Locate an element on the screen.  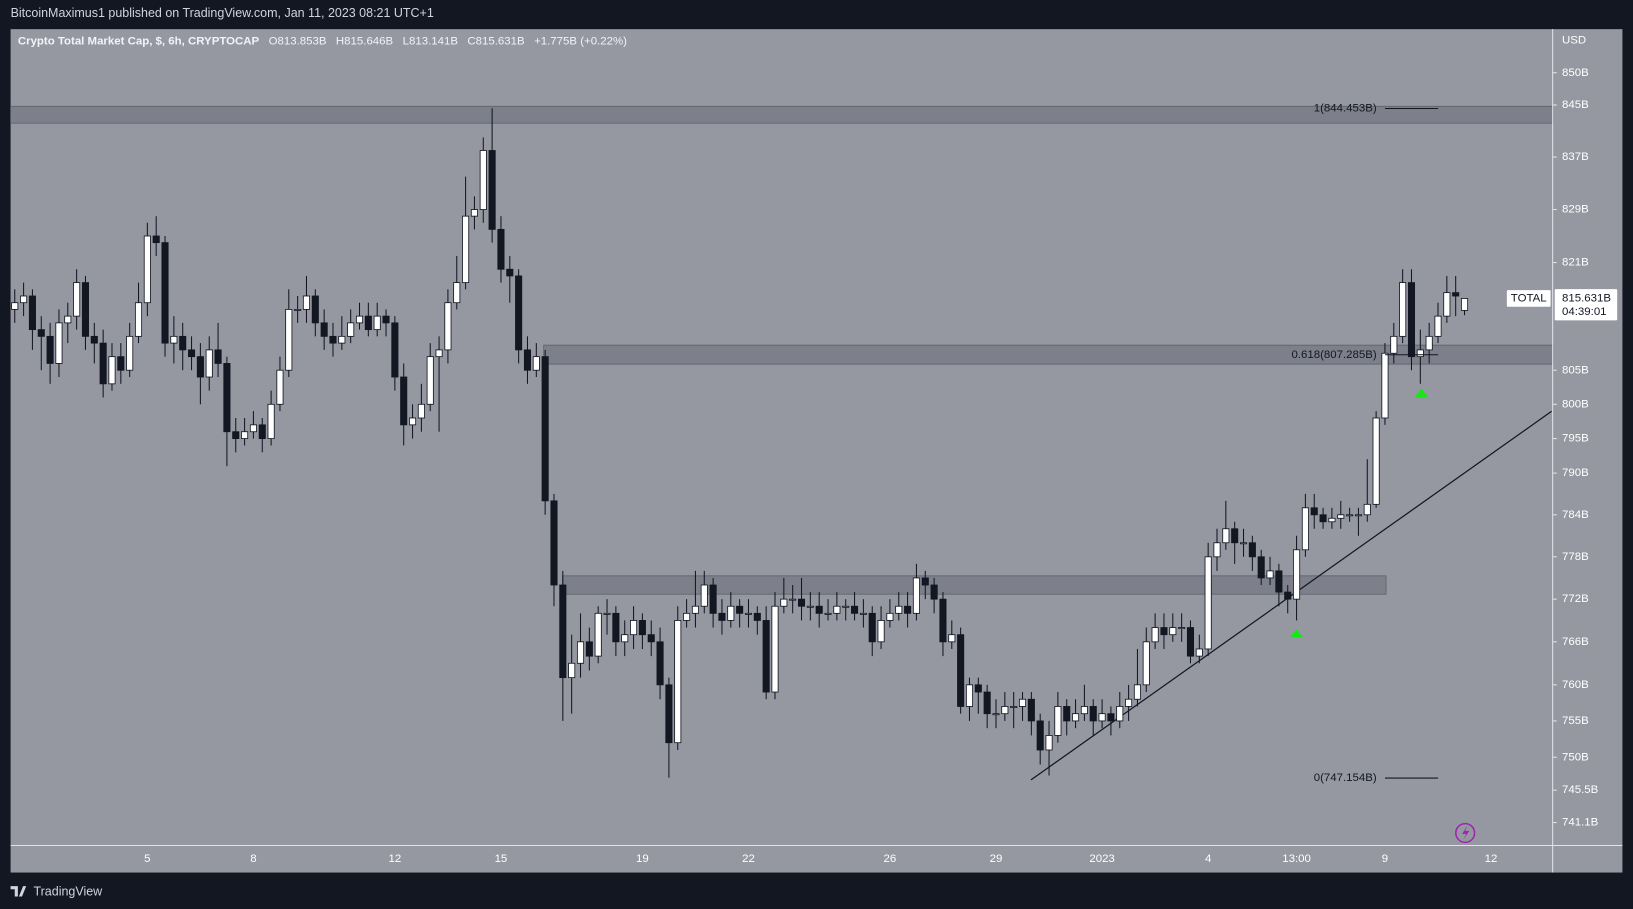
y-tick-label: 850B is located at coordinates (1575, 73).